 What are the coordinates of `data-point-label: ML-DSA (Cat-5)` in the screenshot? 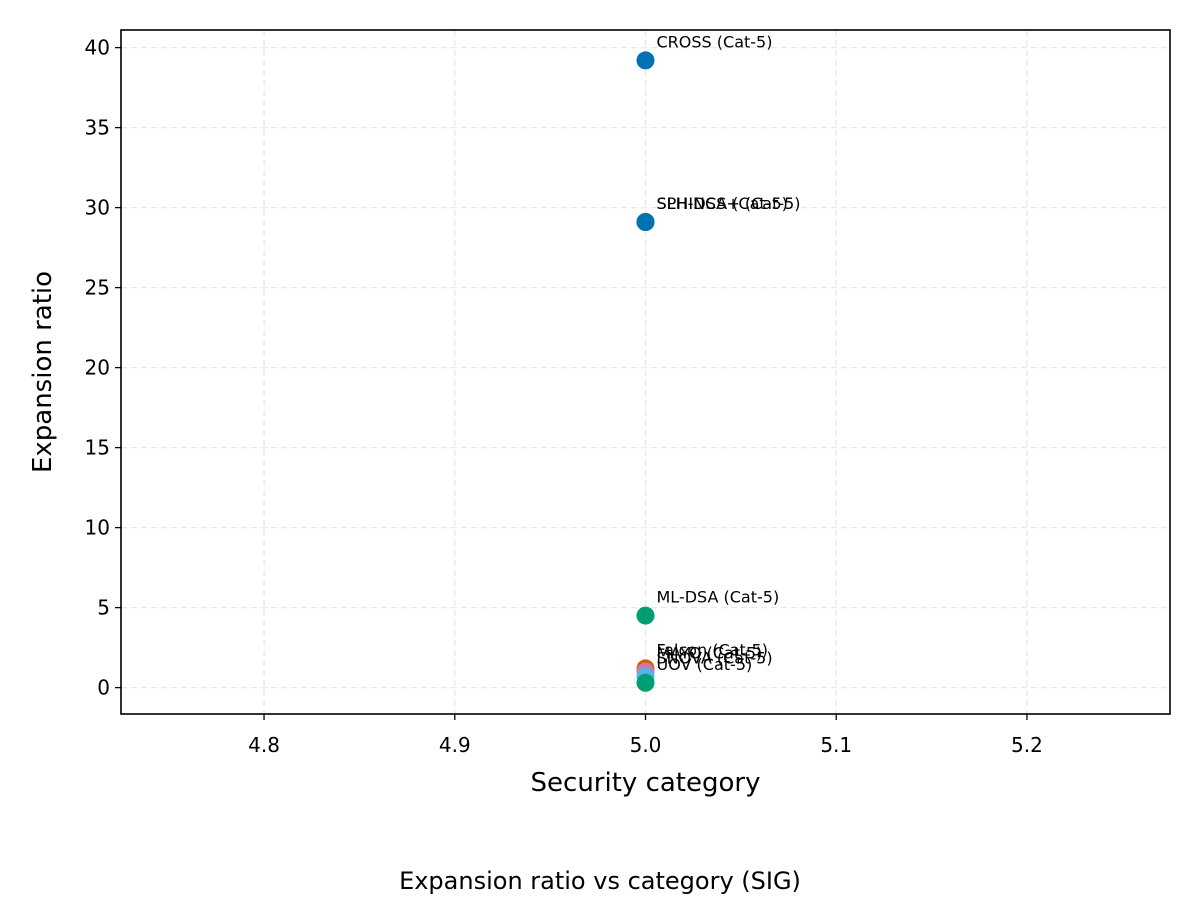 It's located at (718, 597).